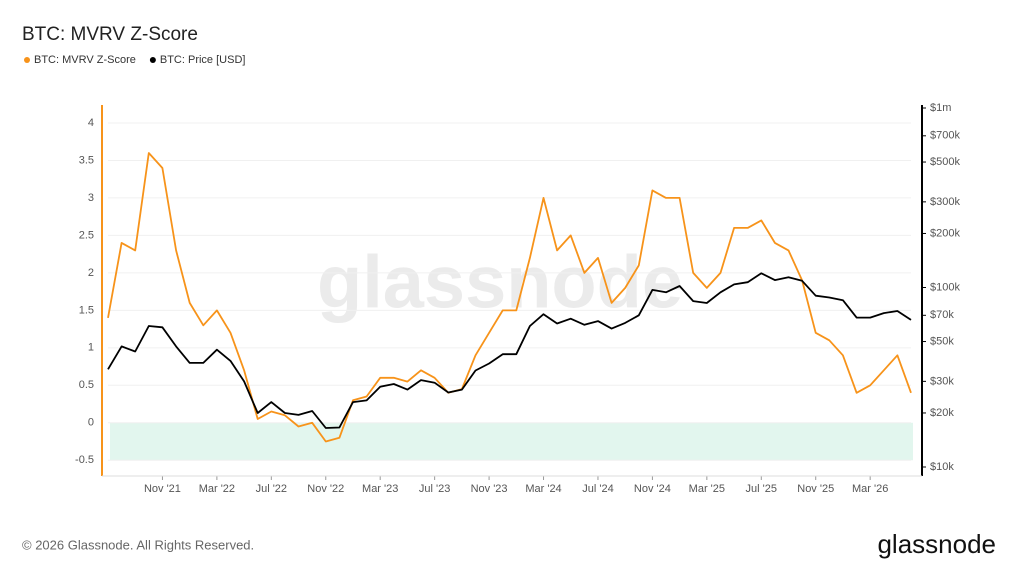 Image resolution: width=1024 pixels, height=581 pixels. Describe the element at coordinates (380, 489) in the screenshot. I see `x-tick-label: Mar '23` at that location.